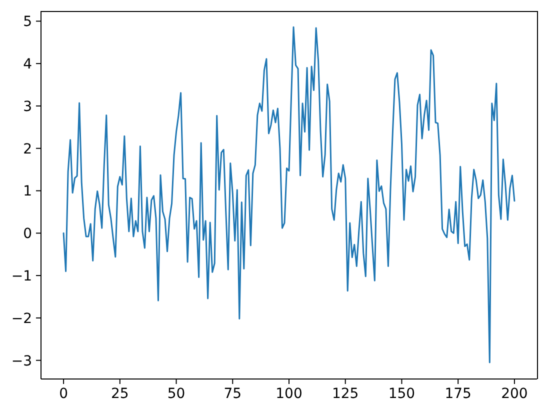 Image resolution: width=546 pixels, height=413 pixels. What do you see at coordinates (63, 394) in the screenshot?
I see `x-tick-label: 0` at bounding box center [63, 394].